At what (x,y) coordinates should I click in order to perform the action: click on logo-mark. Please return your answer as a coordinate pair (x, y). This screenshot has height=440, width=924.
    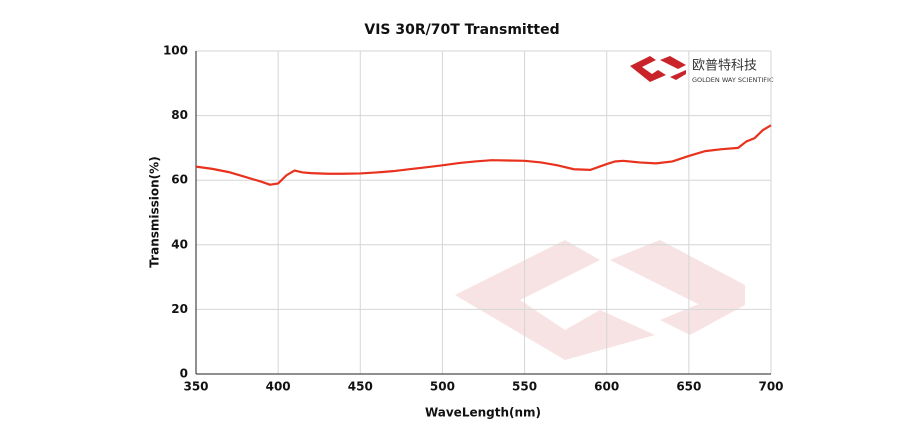
    Looking at the image, I should click on (658, 69).